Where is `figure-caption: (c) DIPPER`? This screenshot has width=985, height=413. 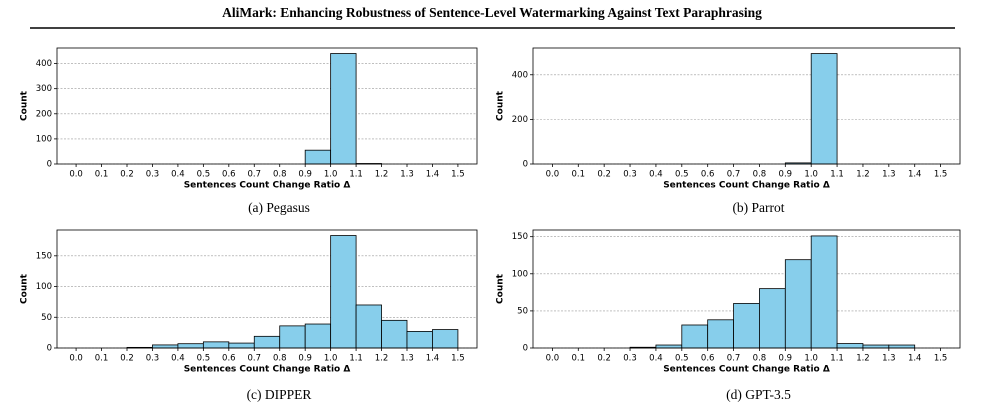 figure-caption: (c) DIPPER is located at coordinates (279, 394).